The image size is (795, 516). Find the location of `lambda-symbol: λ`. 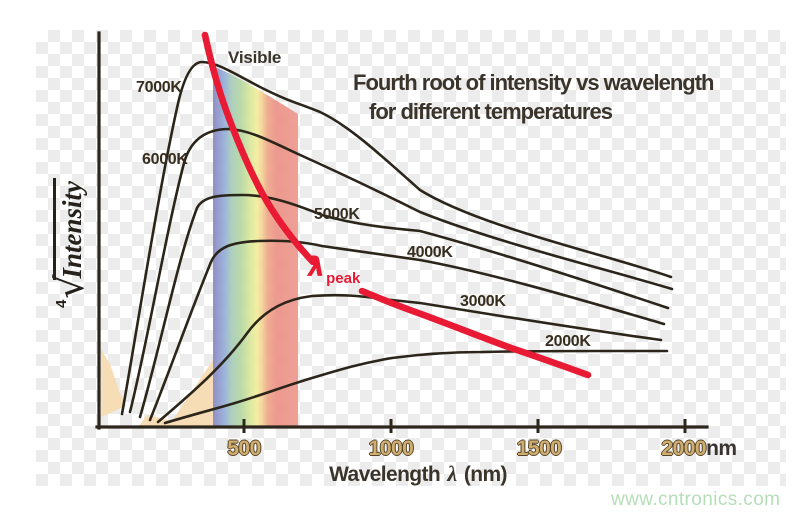

lambda-symbol: λ is located at coordinates (317, 267).